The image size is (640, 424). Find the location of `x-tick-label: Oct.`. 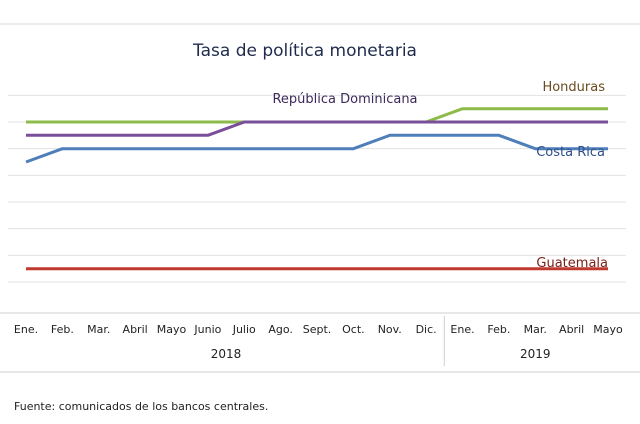

x-tick-label: Oct. is located at coordinates (353, 329).